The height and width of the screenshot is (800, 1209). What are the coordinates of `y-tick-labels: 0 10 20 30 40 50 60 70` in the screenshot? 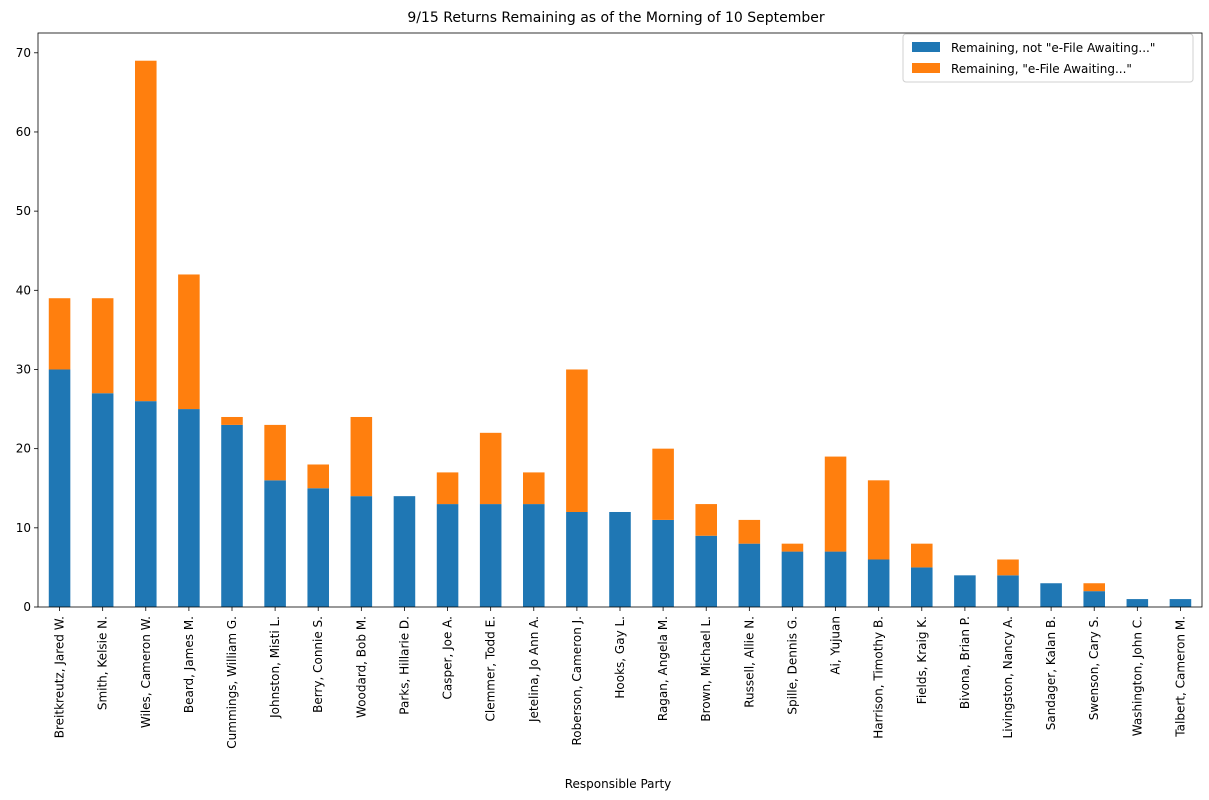 It's located at (23, 330).